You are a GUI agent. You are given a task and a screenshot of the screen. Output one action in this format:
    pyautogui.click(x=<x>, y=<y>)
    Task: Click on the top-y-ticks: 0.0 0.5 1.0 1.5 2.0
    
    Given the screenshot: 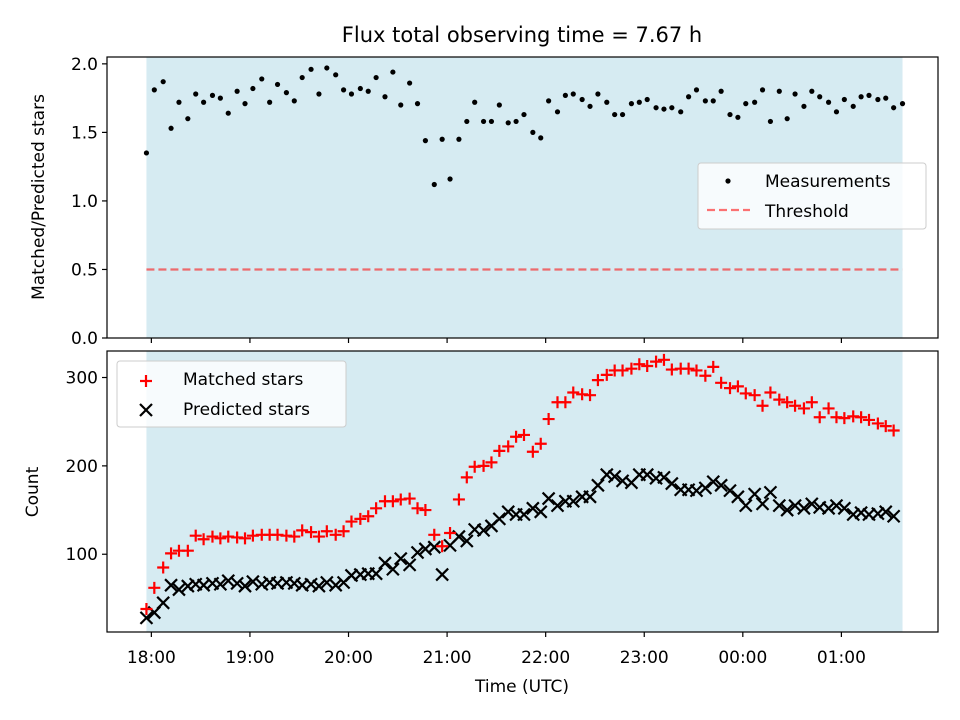 What is the action you would take?
    pyautogui.click(x=89, y=202)
    